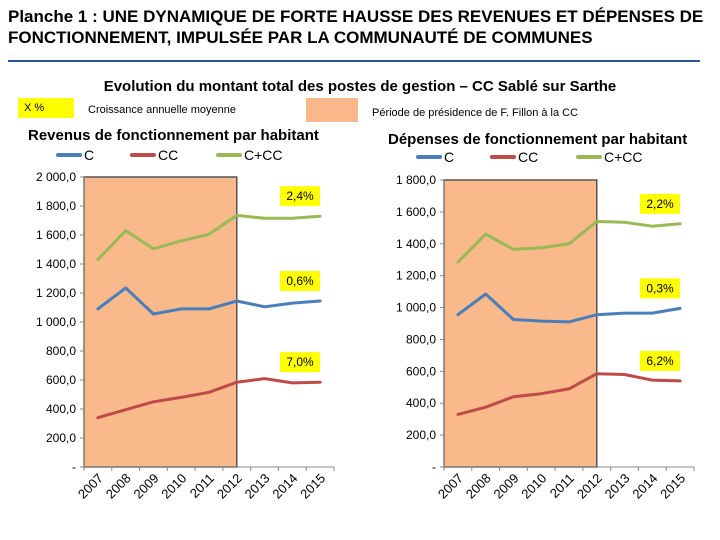  I want to click on period-legend-box, so click(332, 110).